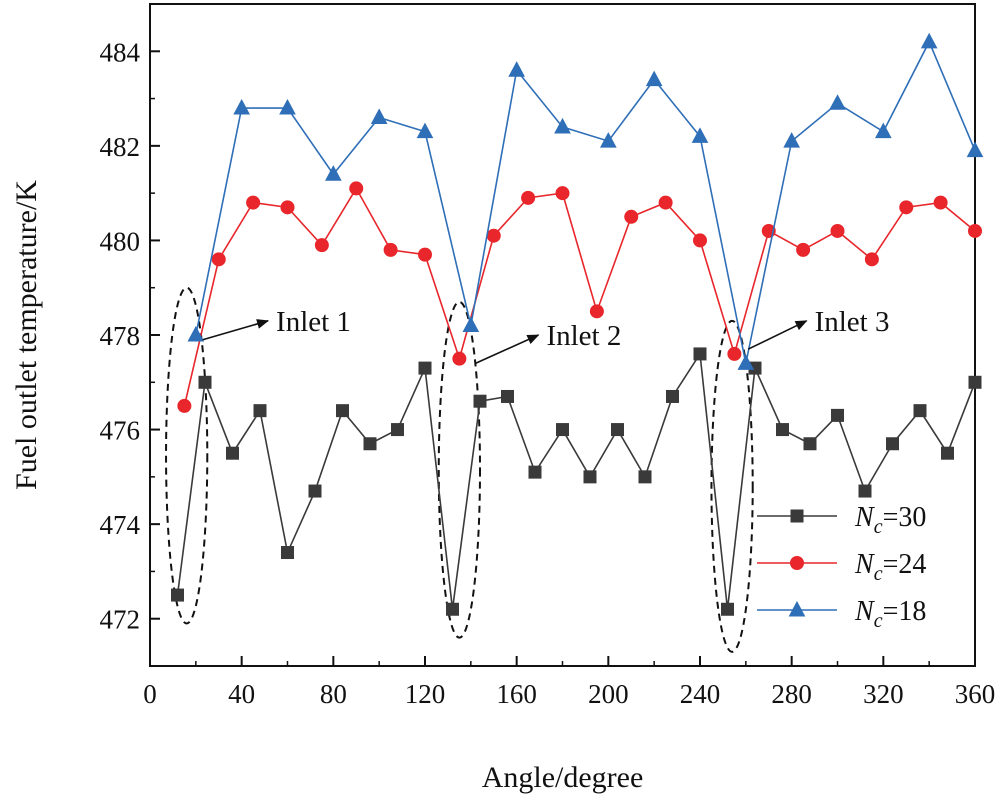 The height and width of the screenshot is (801, 1005). I want to click on x-tick-label: 40, so click(241, 694).